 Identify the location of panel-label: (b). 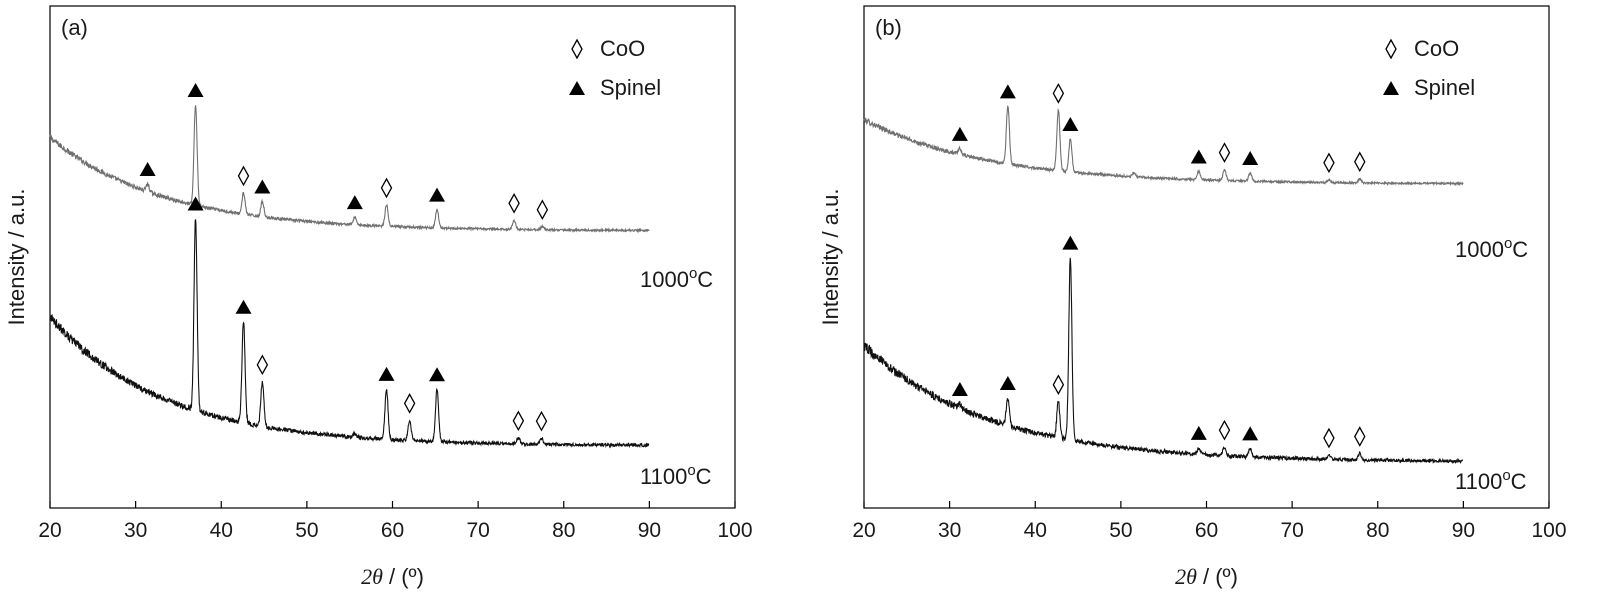
(888, 27).